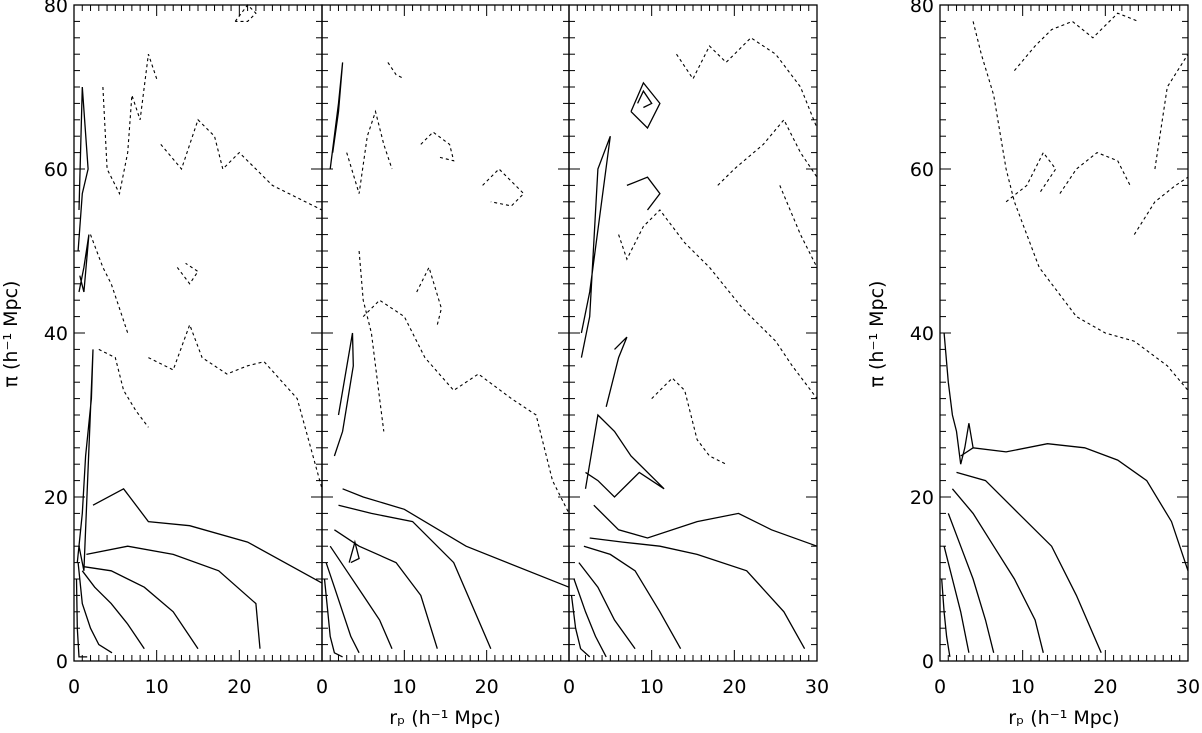 The height and width of the screenshot is (733, 1202). Describe the element at coordinates (11, 334) in the screenshot. I see `y-axis-label-left: π (h⁻¹ Mpc)` at that location.